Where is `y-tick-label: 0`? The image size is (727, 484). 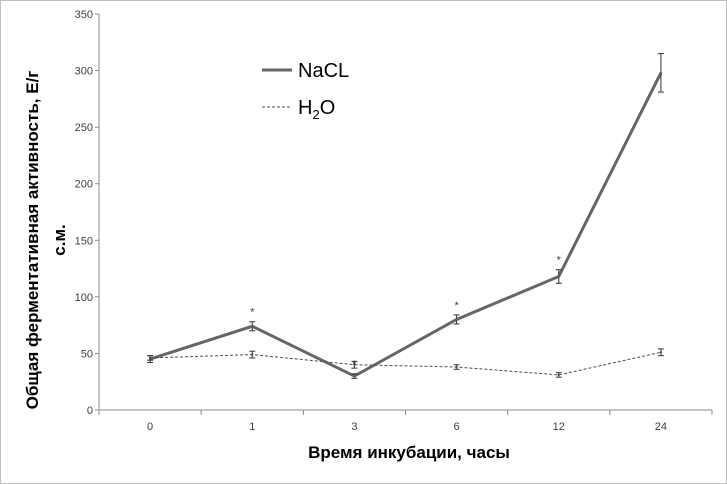
y-tick-label: 0 is located at coordinates (90, 411).